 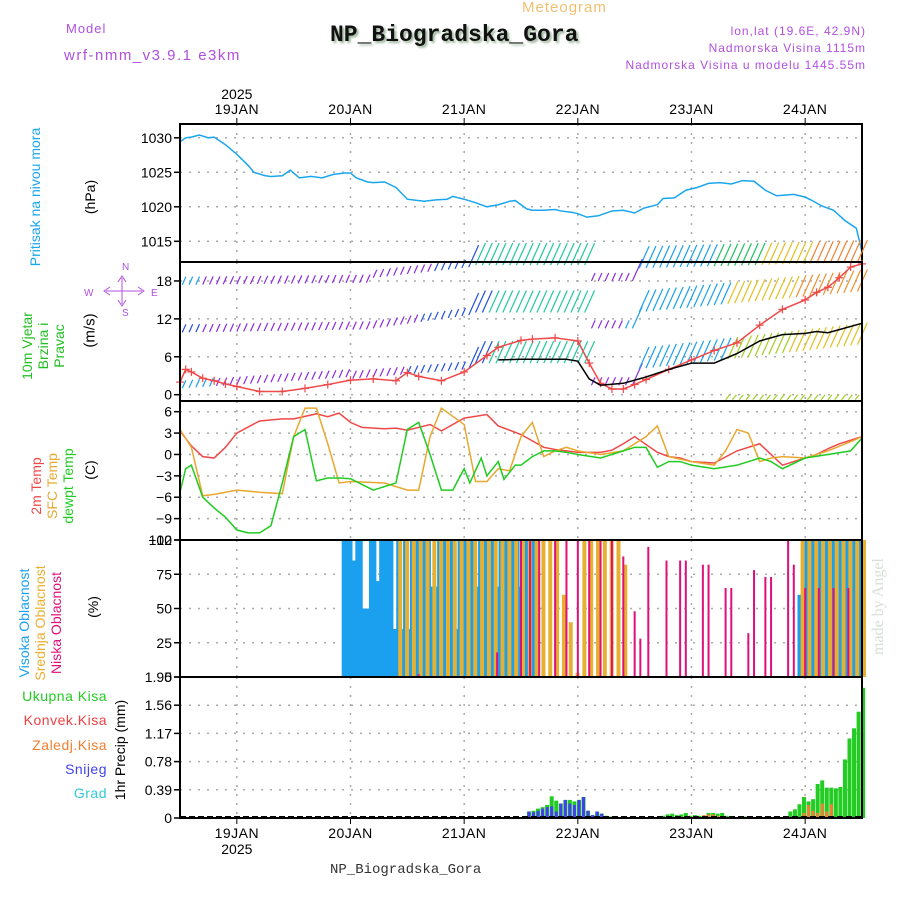 What do you see at coordinates (156, 172) in the screenshot?
I see `y-tick-label: 1025` at bounding box center [156, 172].